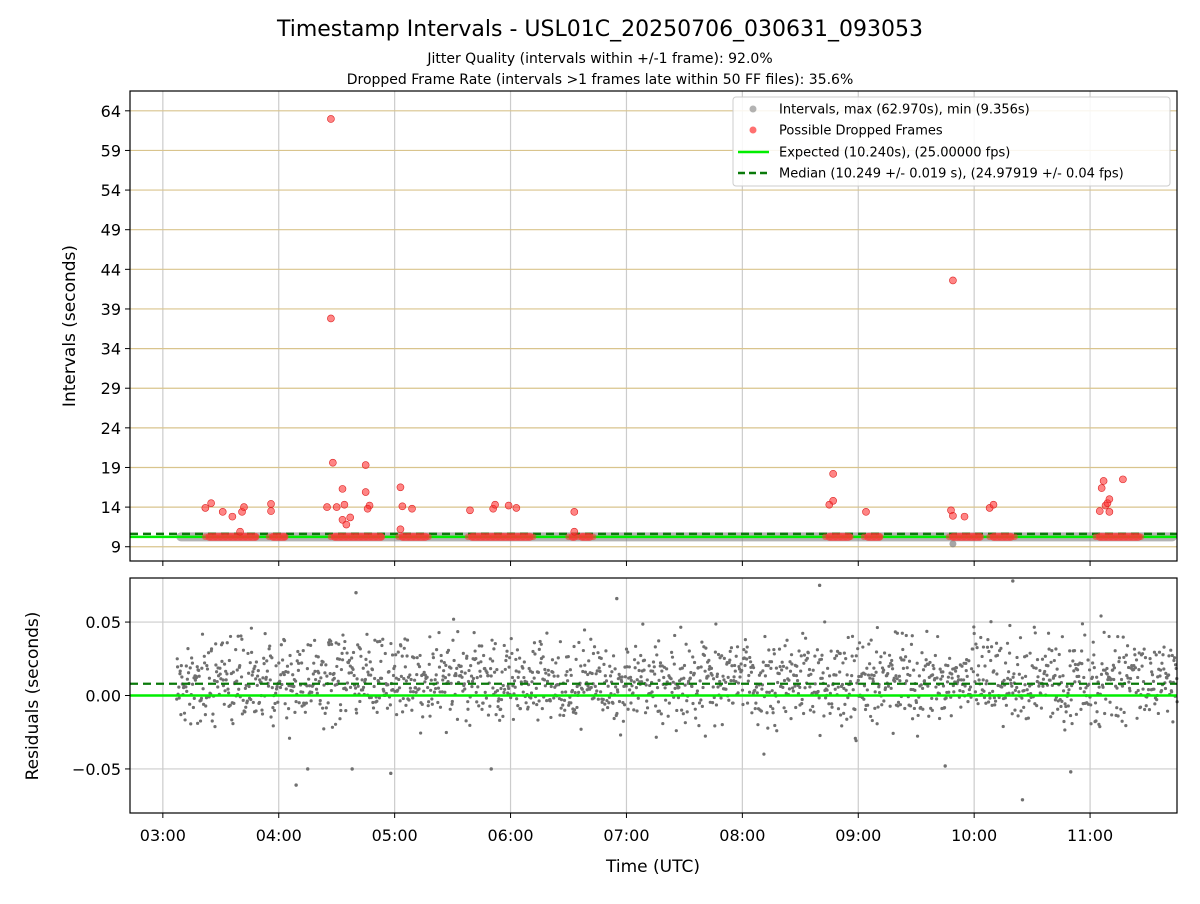  I want to click on bottom-y-tick-label: −0.05, so click(96, 769).